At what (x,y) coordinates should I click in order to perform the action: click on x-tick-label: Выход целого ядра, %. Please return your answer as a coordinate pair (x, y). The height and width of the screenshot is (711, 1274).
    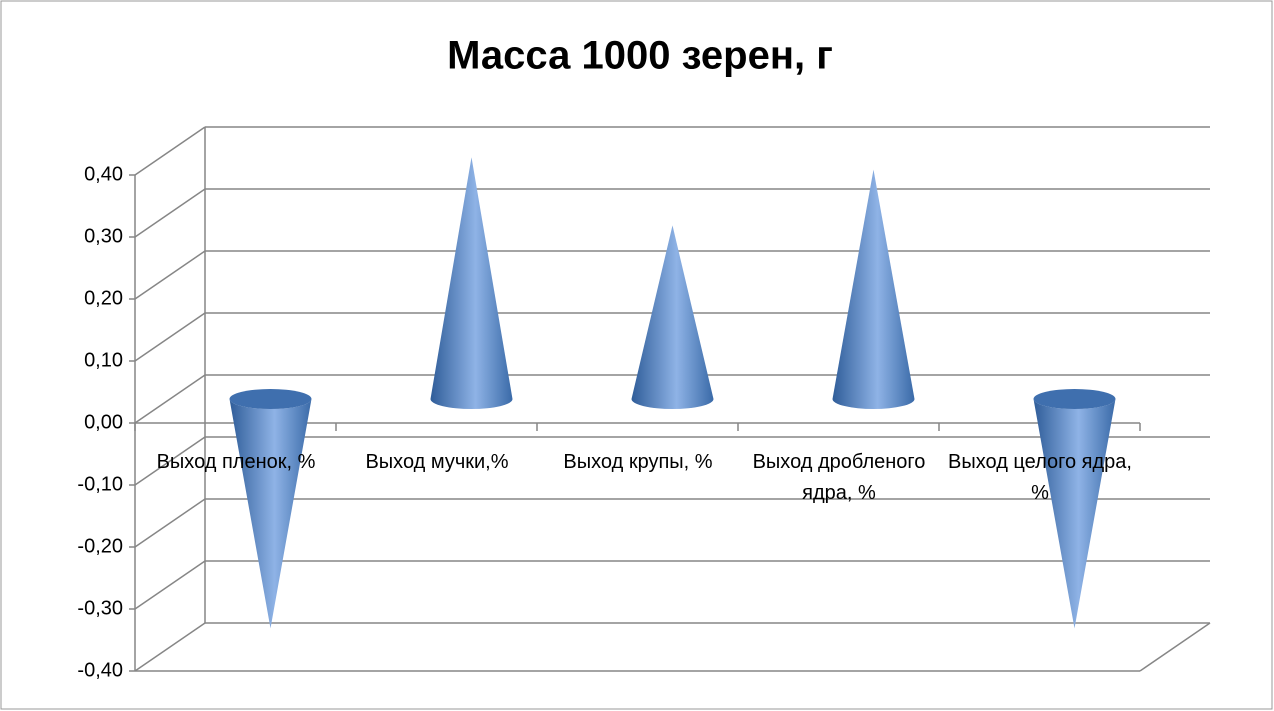
    Looking at the image, I should click on (1040, 477).